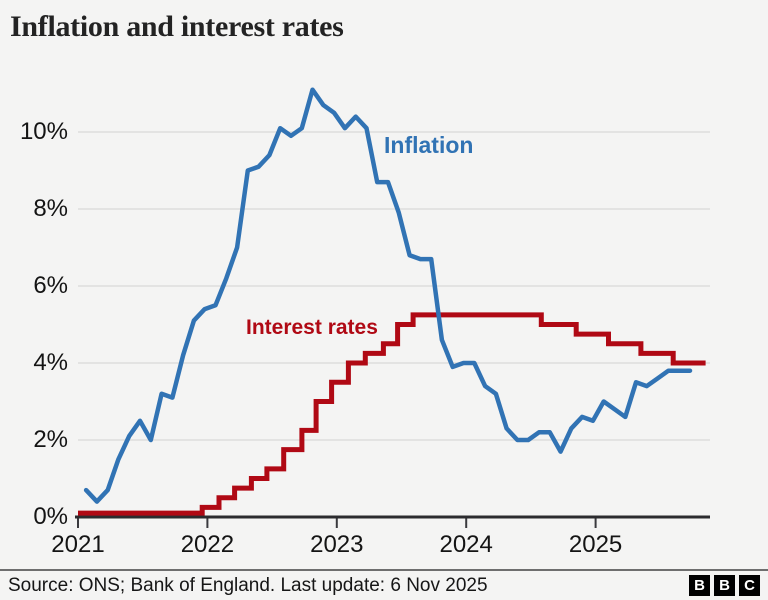 The image size is (768, 600). Describe the element at coordinates (50, 439) in the screenshot. I see `y-axis-label: 2%` at that location.